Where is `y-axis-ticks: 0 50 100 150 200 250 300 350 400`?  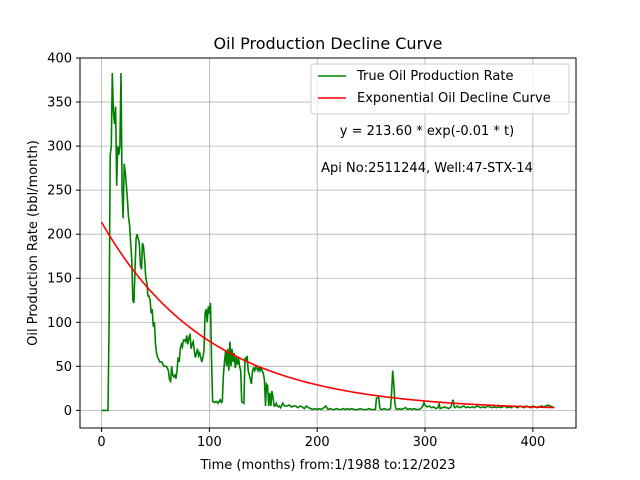
y-axis-ticks: 0 50 100 150 200 250 300 350 400 is located at coordinates (63, 235).